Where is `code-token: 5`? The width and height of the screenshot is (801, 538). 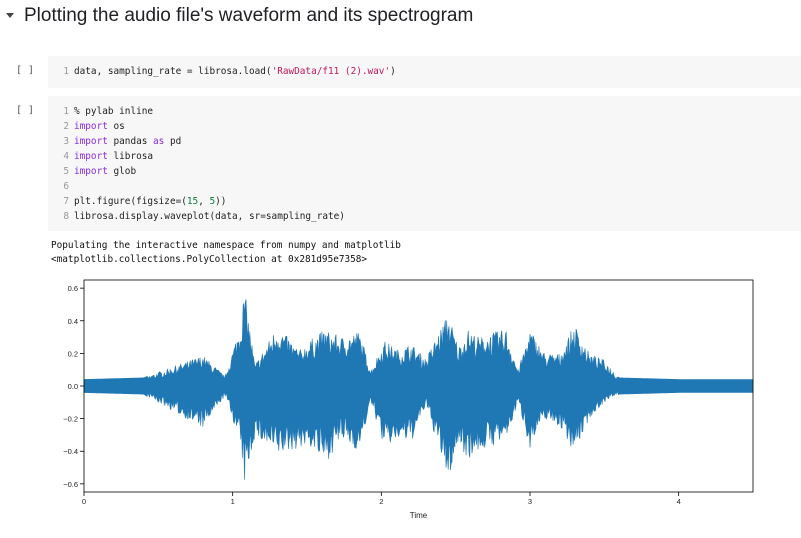
code-token: 5 is located at coordinates (212, 201).